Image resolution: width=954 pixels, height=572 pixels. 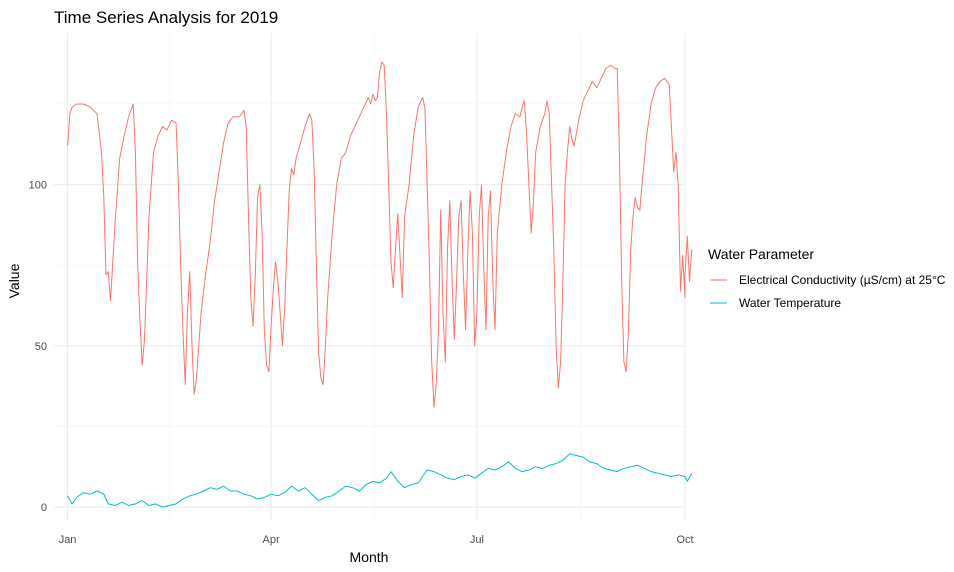 I want to click on y-tick-label: 0, so click(x=44, y=508).